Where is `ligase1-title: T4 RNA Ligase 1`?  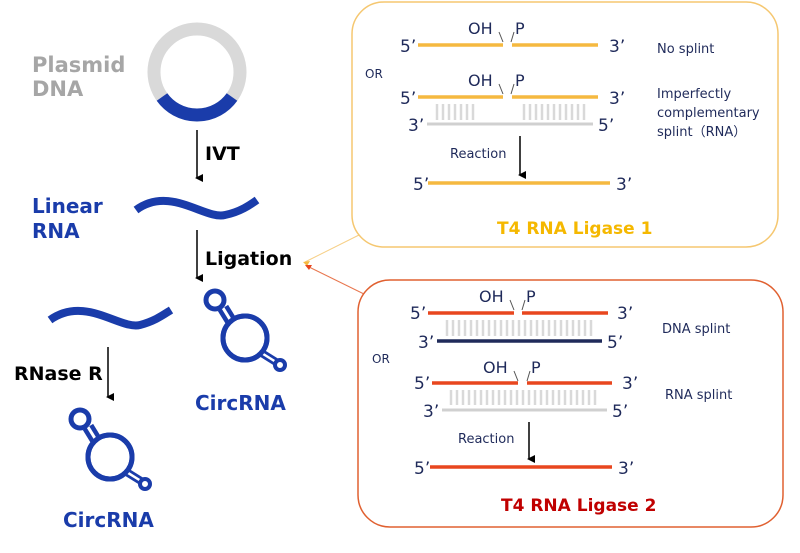 ligase1-title: T4 RNA Ligase 1 is located at coordinates (574, 229).